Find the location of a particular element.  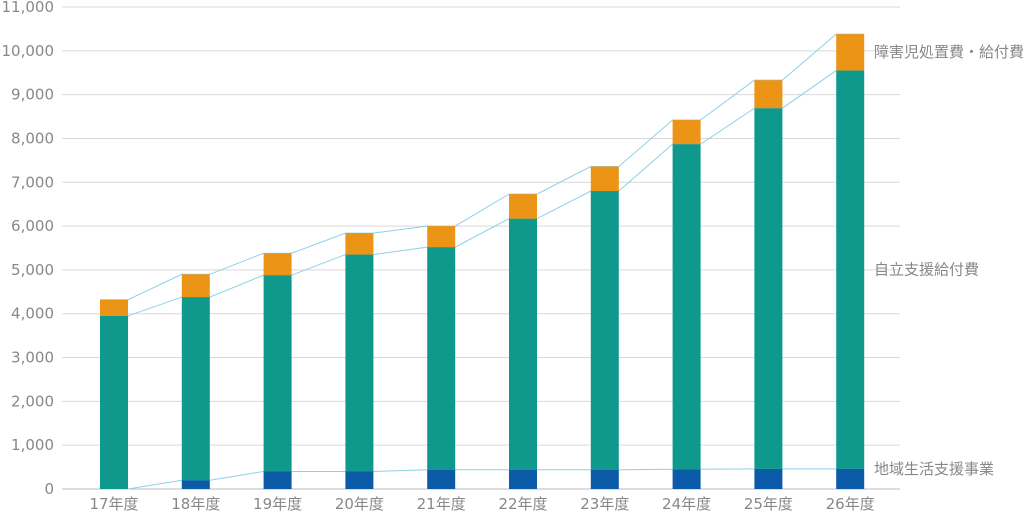

x-axis: 17年度 18年度 19年度 20年度 21年度 22年度 23年度 24年度 25年度 26年度 is located at coordinates (481, 503).